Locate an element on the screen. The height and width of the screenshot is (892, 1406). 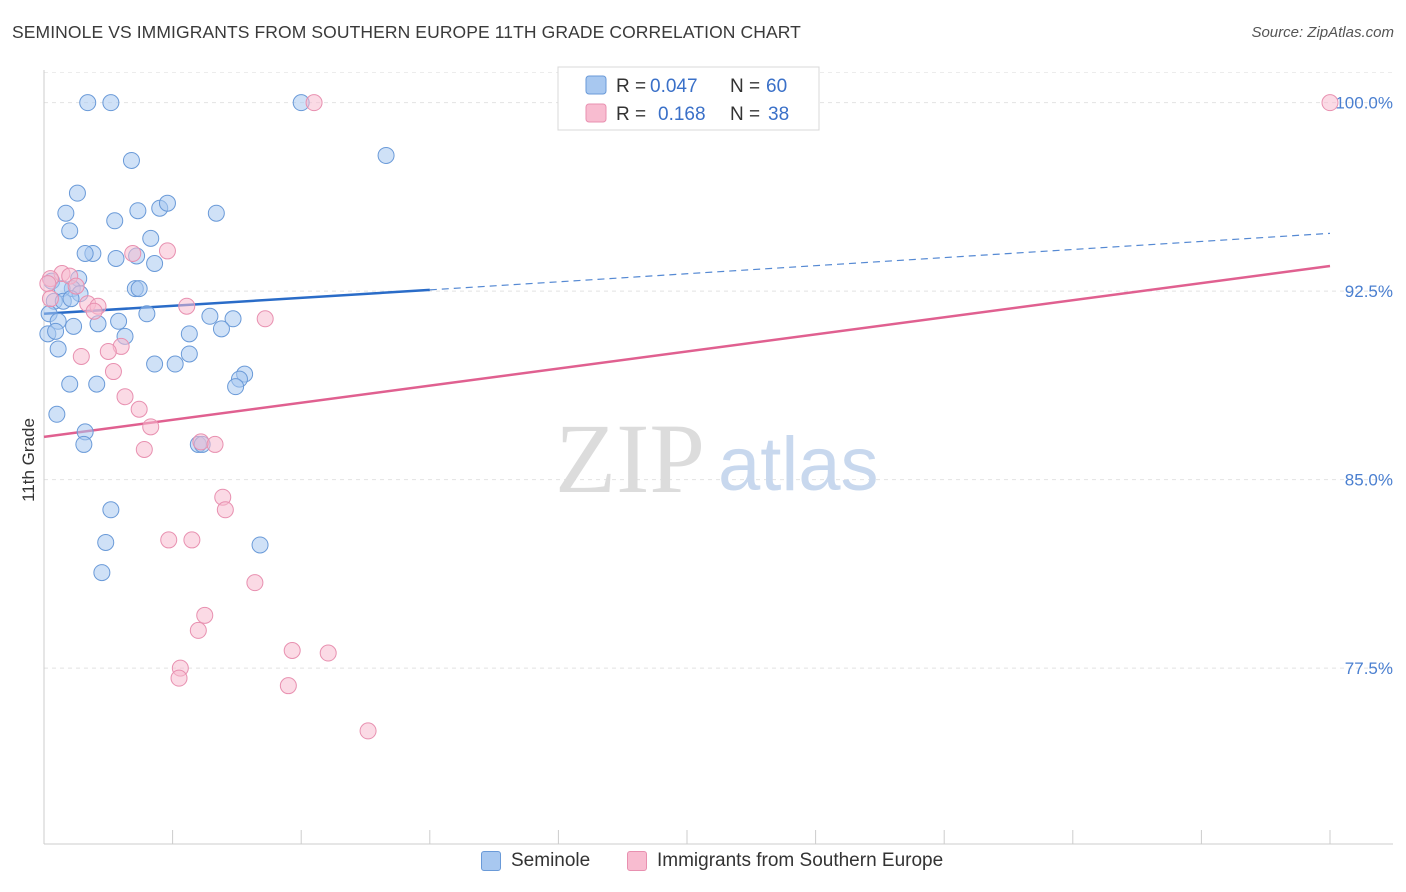
y-tick-label-1: 85.0% is located at coordinates (1369, 480).